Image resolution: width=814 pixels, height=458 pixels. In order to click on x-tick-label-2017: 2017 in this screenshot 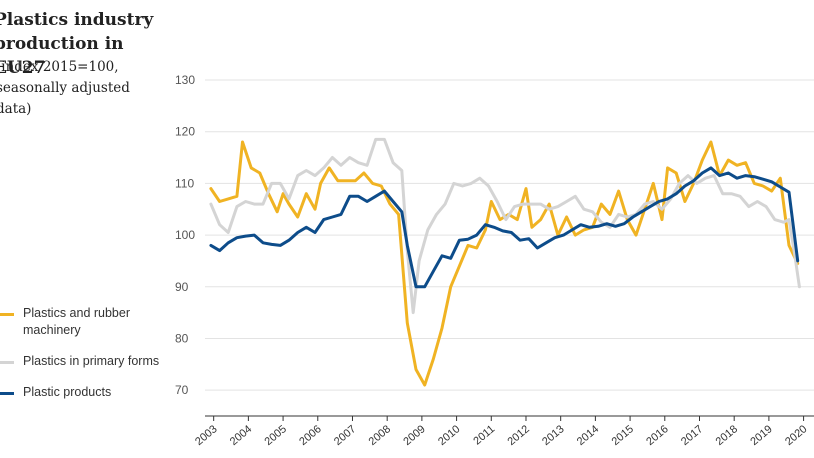, I will do `click(692, 435)`.